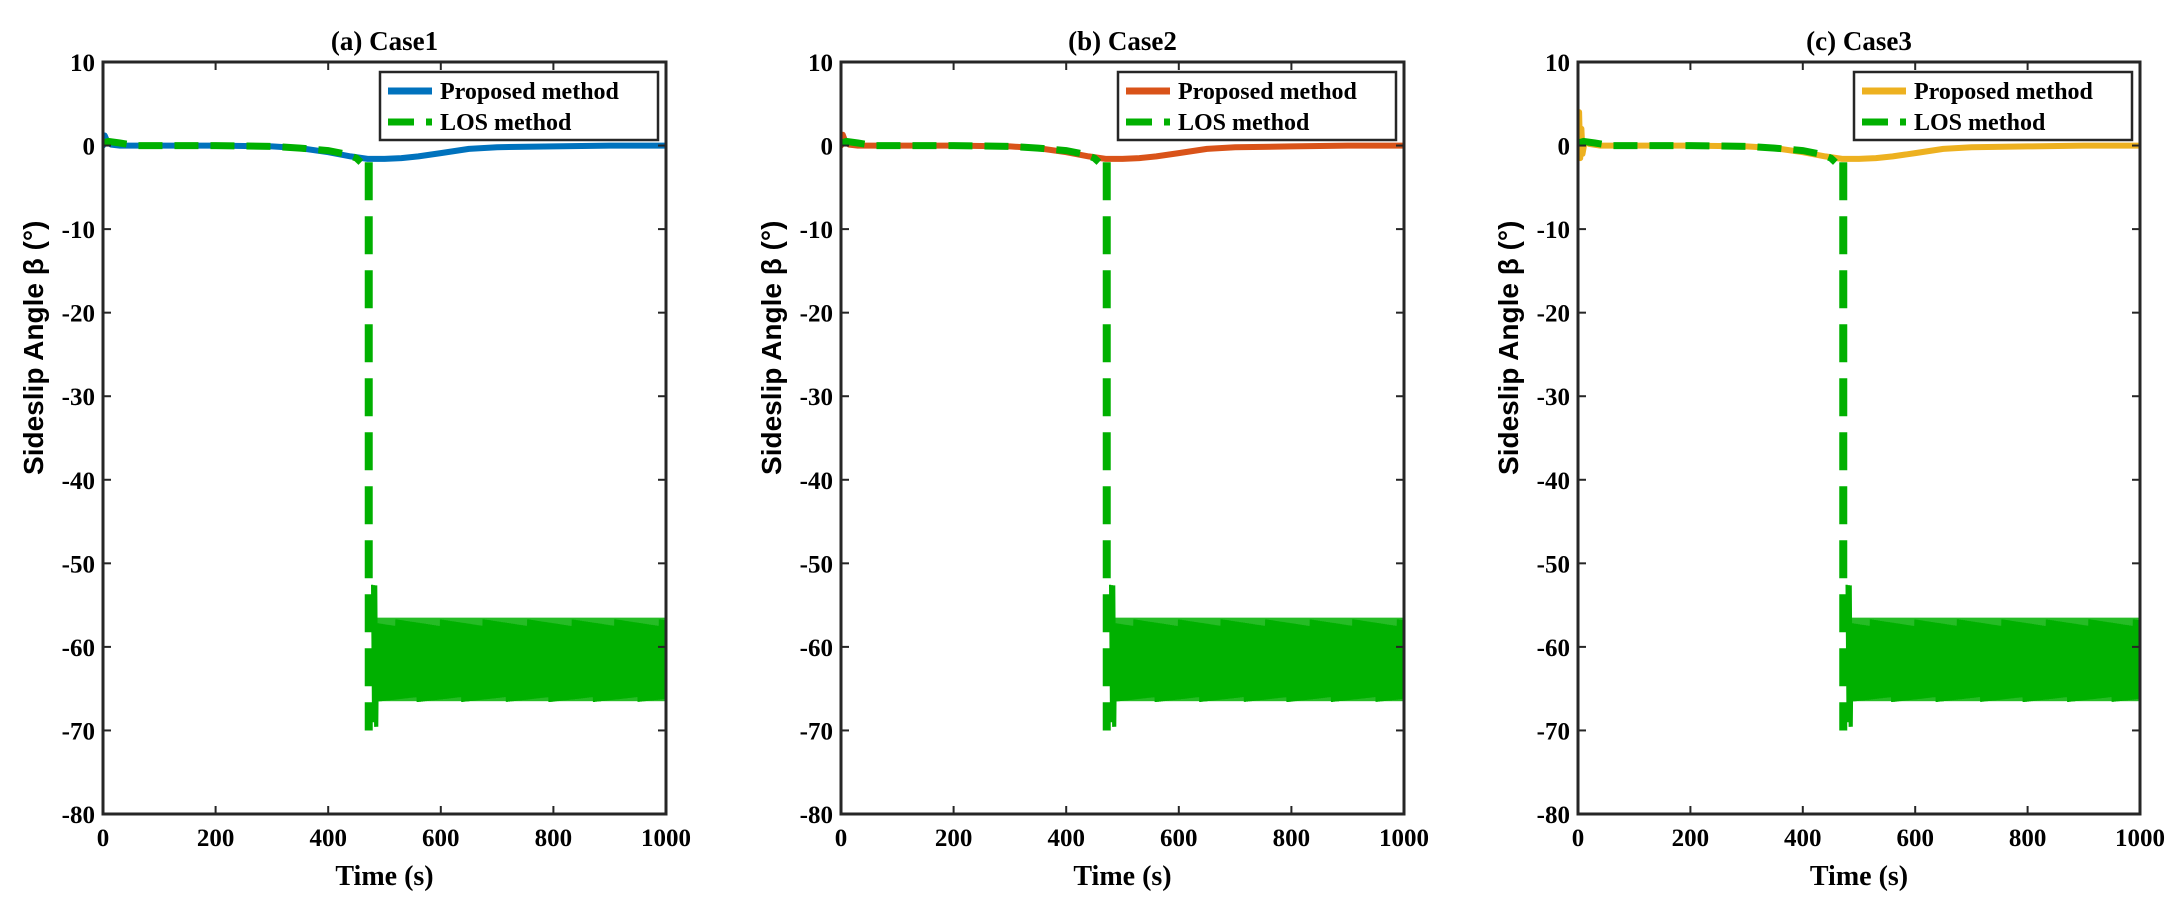 This screenshot has height=922, width=2182. What do you see at coordinates (384, 41) in the screenshot?
I see `chart-title: (a) Case1` at bounding box center [384, 41].